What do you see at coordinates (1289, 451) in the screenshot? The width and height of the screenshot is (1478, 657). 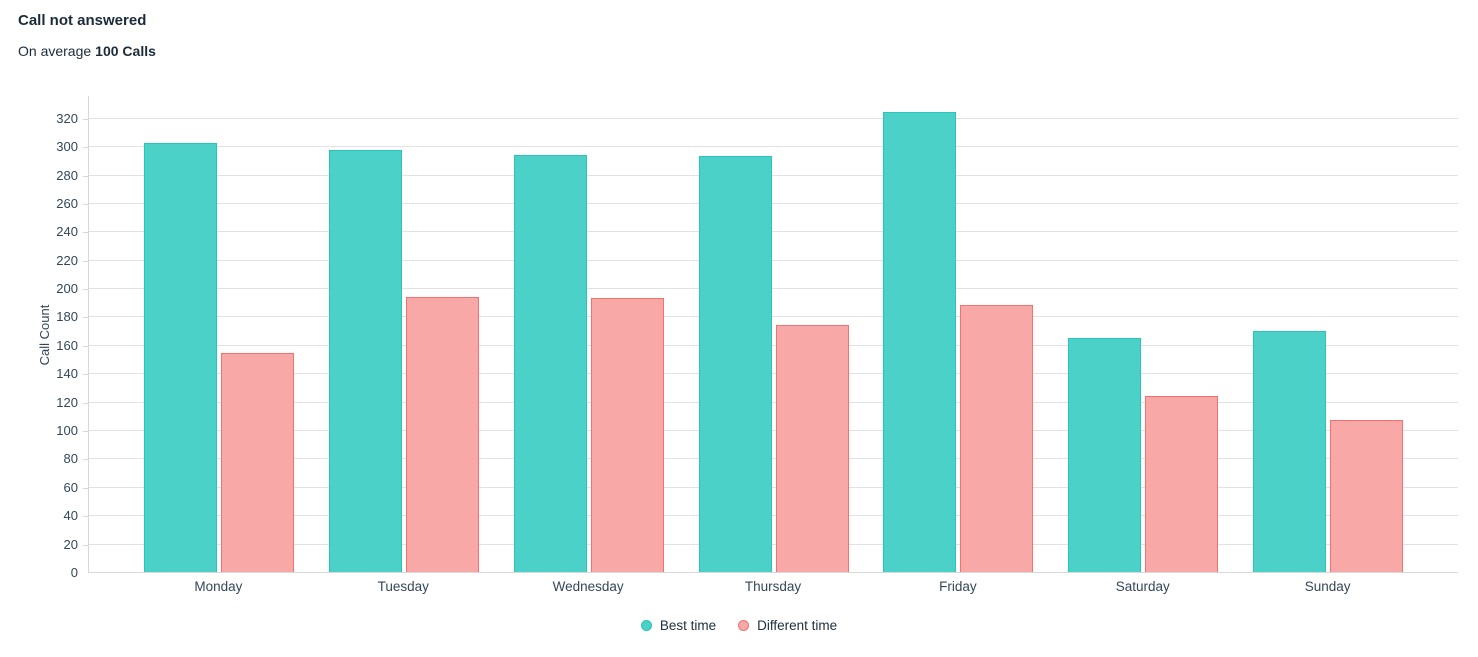 I see `bar-best-time-sunday` at bounding box center [1289, 451].